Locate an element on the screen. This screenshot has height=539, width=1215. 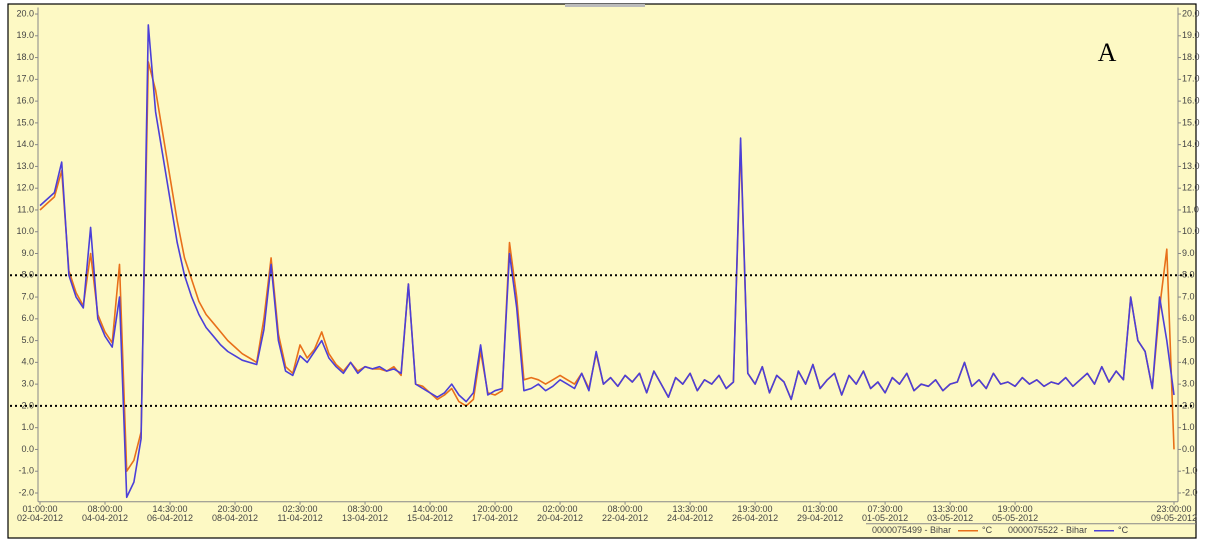
x-tick-label: 08:30:00 is located at coordinates (365, 509).